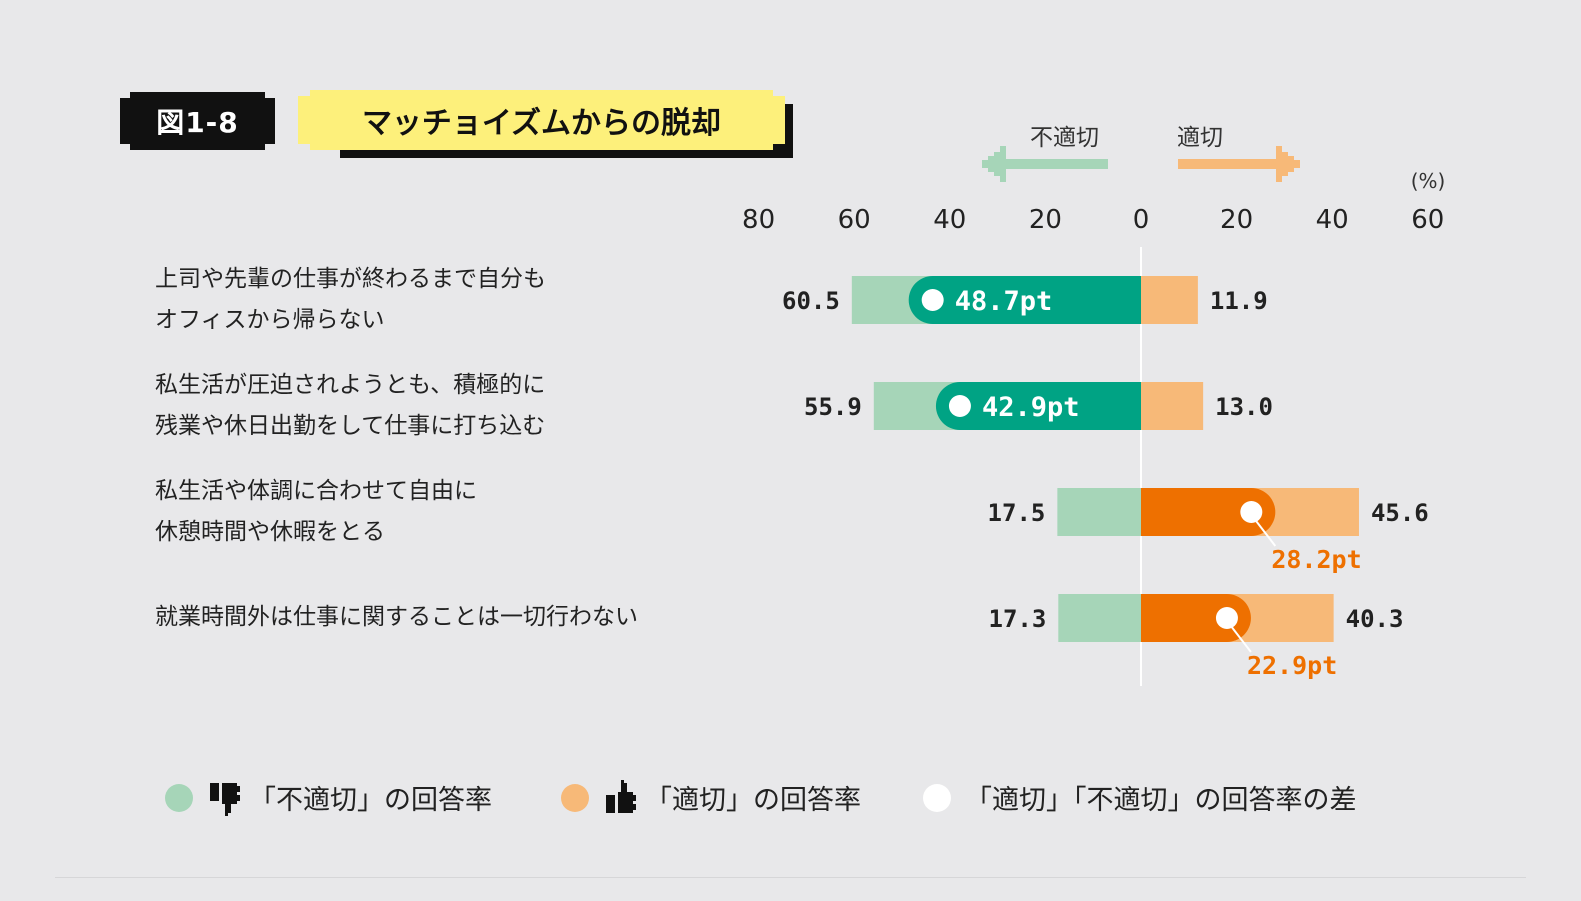 Image resolution: width=1581 pixels, height=901 pixels. Describe the element at coordinates (1018, 619) in the screenshot. I see `bar-label-inappropriate: 17.3` at that location.